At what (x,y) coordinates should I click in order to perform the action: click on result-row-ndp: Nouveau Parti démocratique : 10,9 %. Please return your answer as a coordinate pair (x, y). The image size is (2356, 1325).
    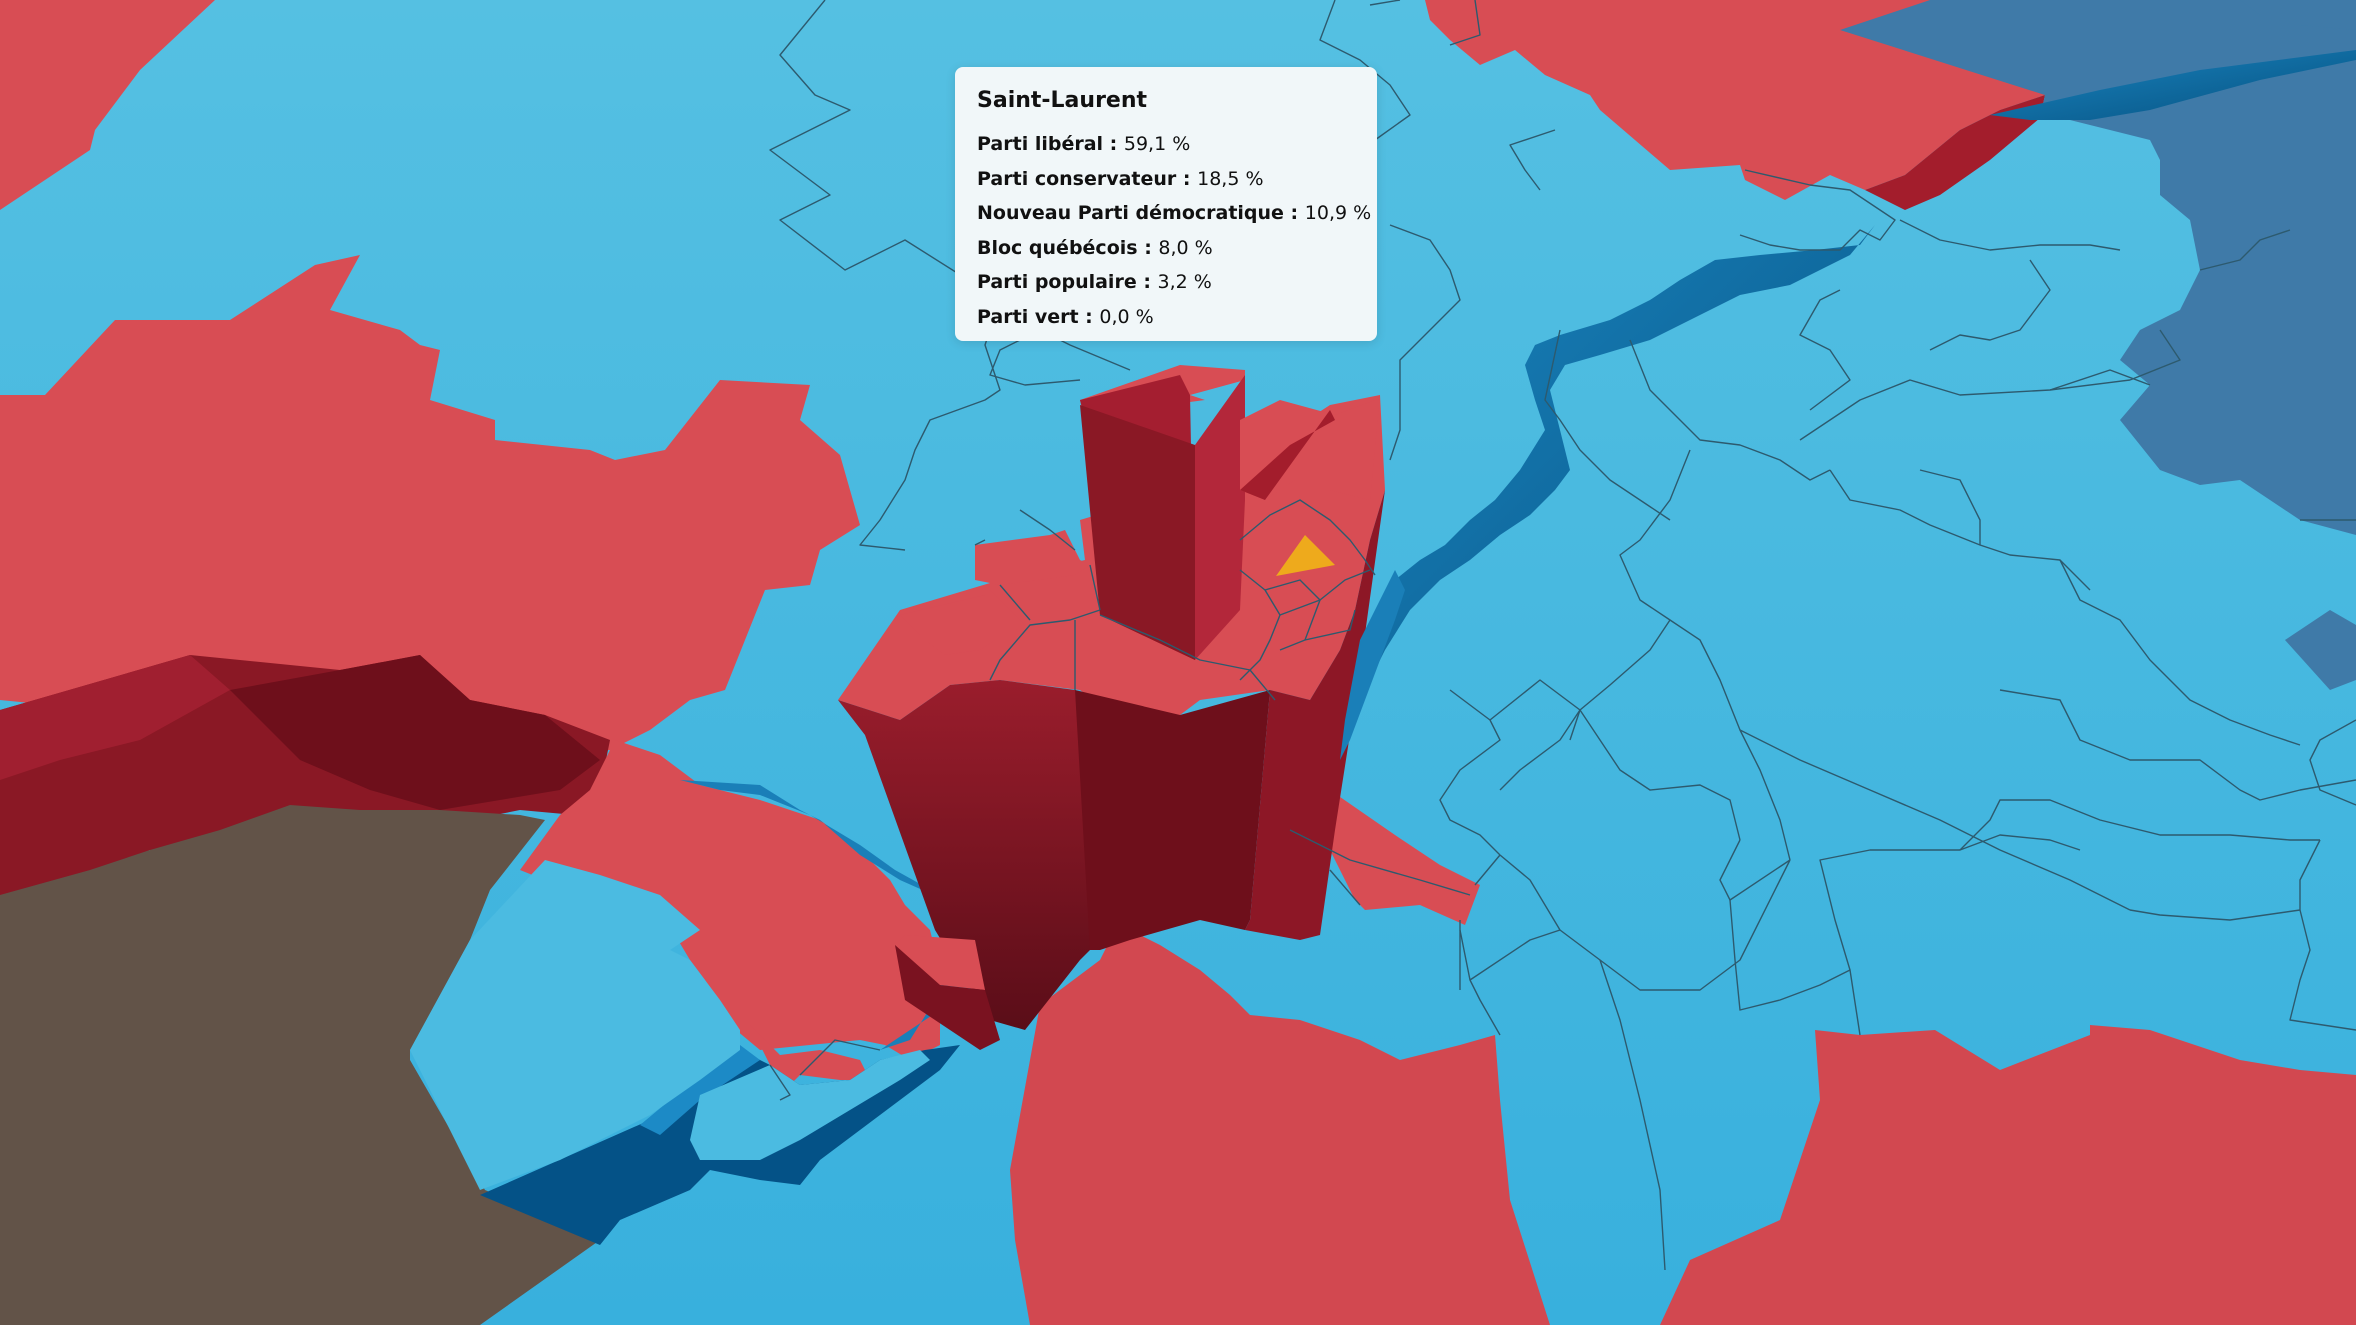
    Looking at the image, I should click on (1174, 213).